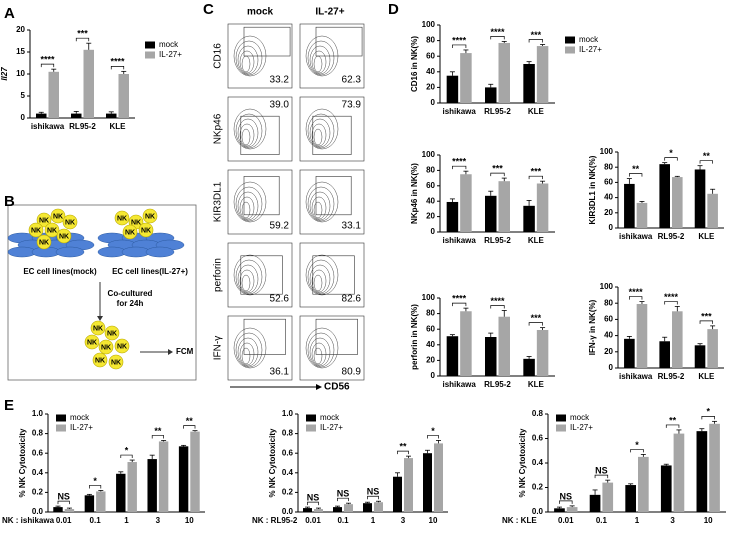 The height and width of the screenshot is (534, 740). Describe the element at coordinates (430, 313) in the screenshot. I see `y-tick-label: 80` at that location.